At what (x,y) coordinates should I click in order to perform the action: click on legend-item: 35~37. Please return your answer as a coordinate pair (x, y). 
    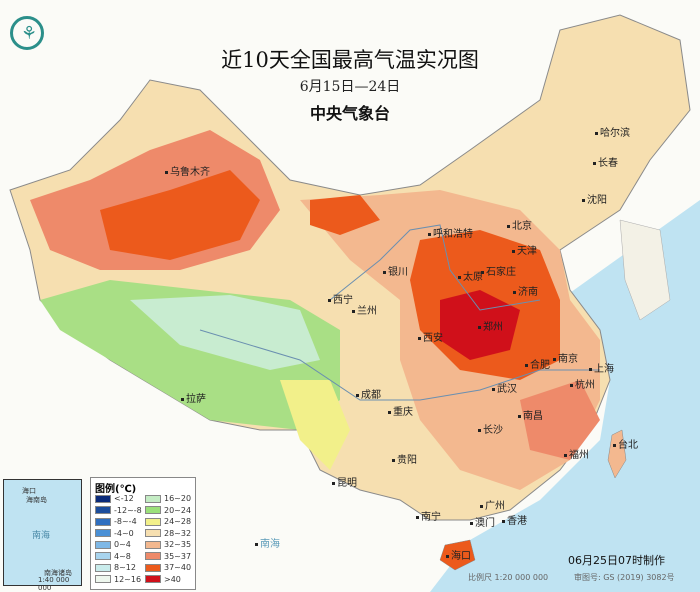
    Looking at the image, I should click on (168, 556).